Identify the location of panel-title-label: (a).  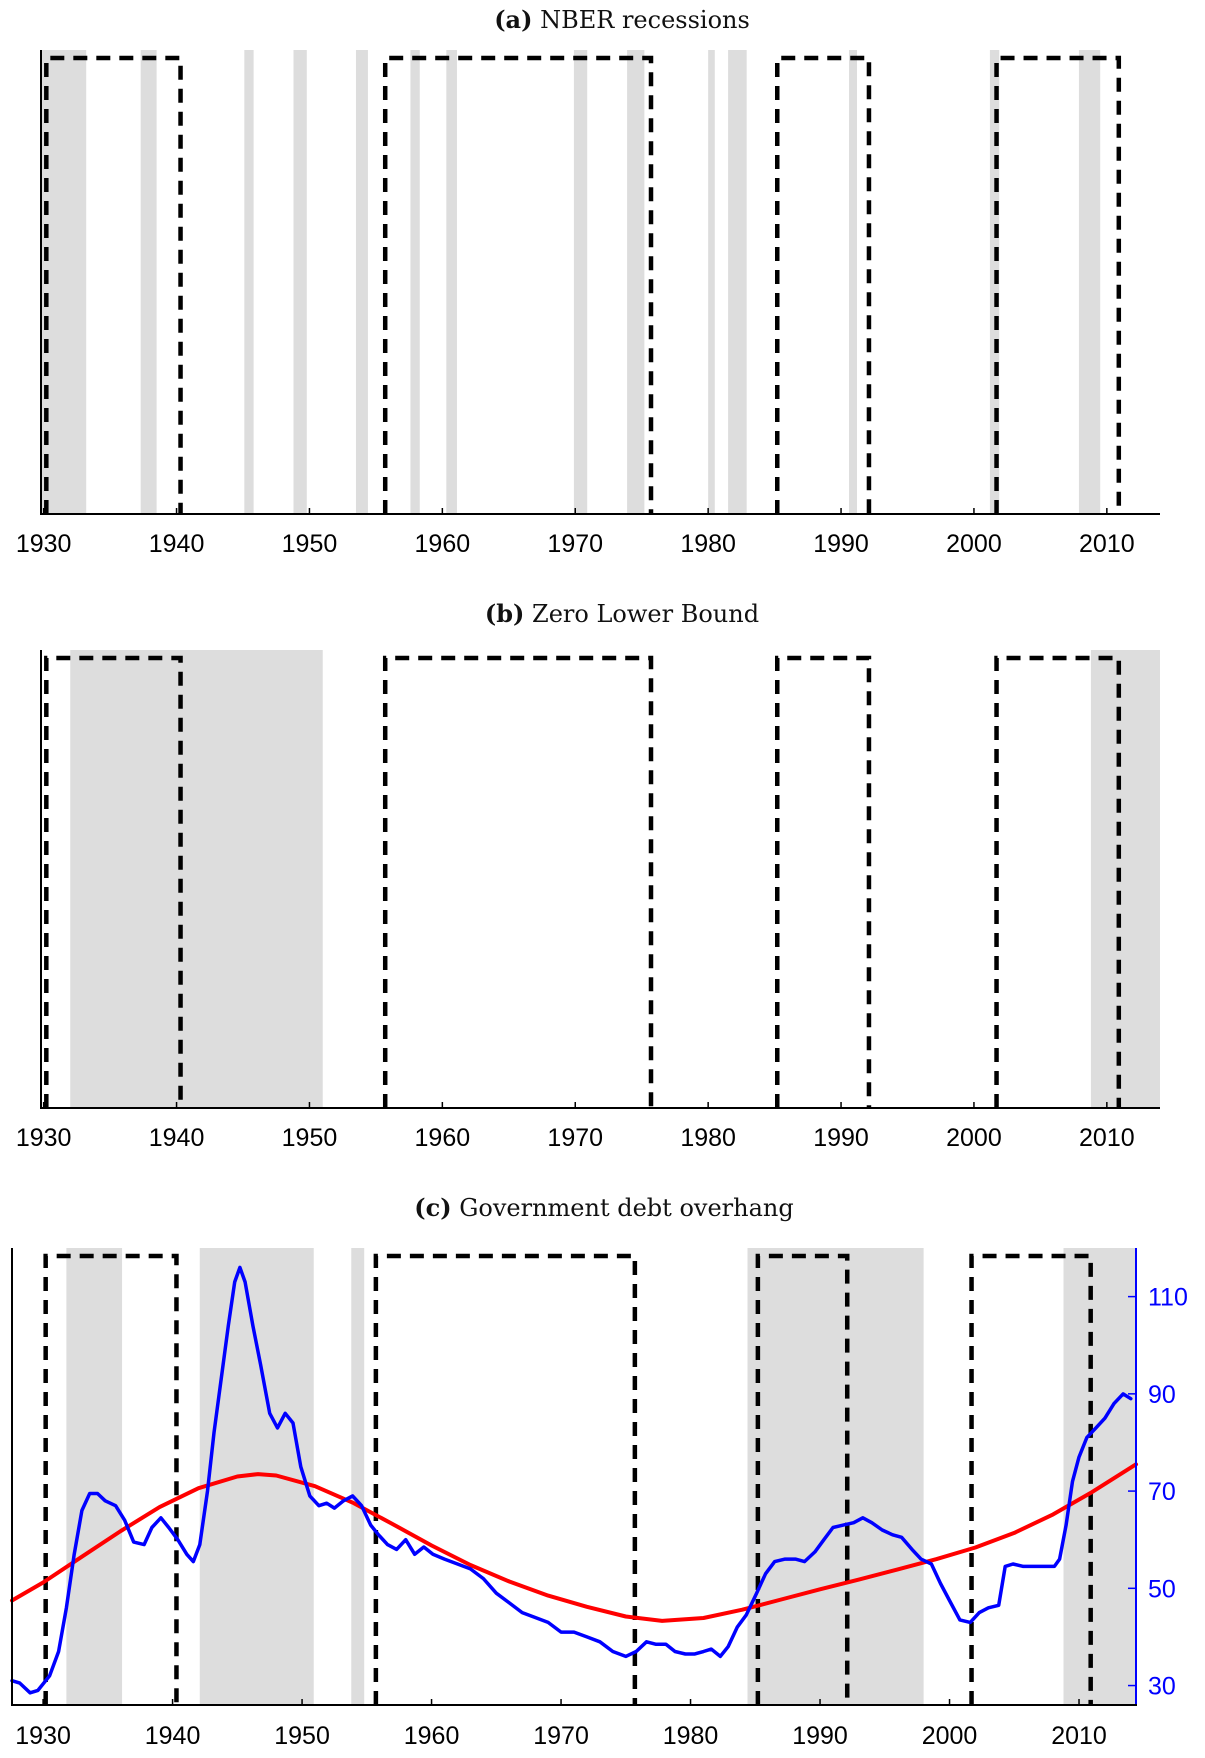
(513, 19).